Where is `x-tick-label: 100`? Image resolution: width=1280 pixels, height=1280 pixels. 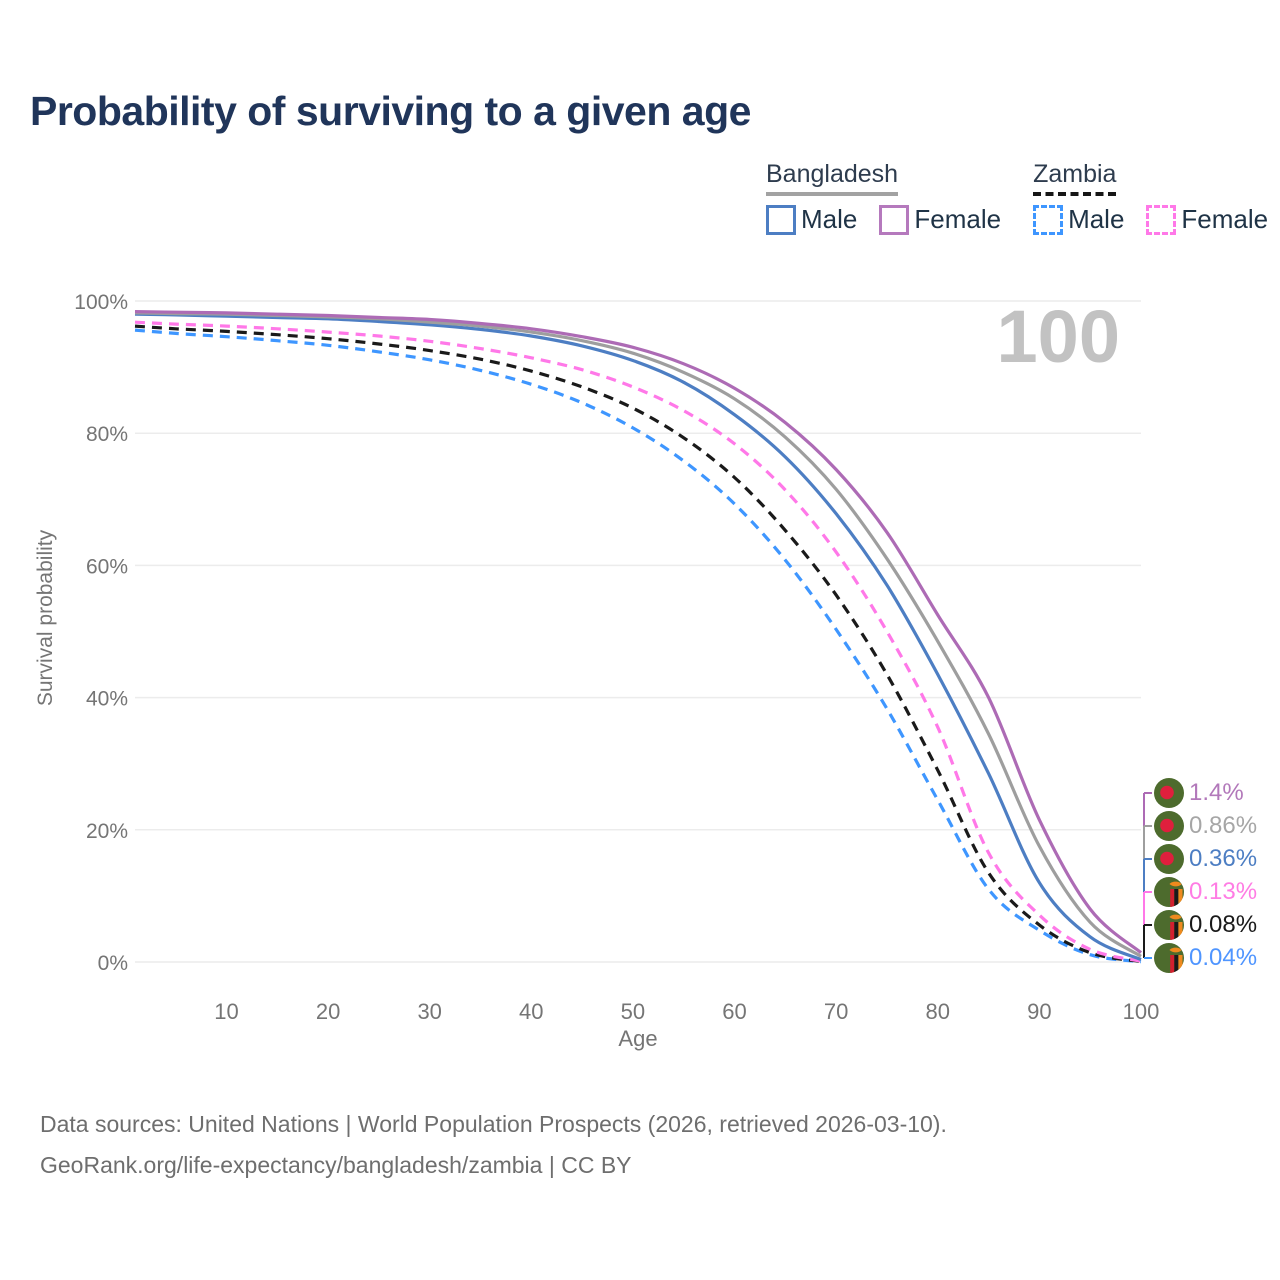 x-tick-label: 100 is located at coordinates (1141, 1011).